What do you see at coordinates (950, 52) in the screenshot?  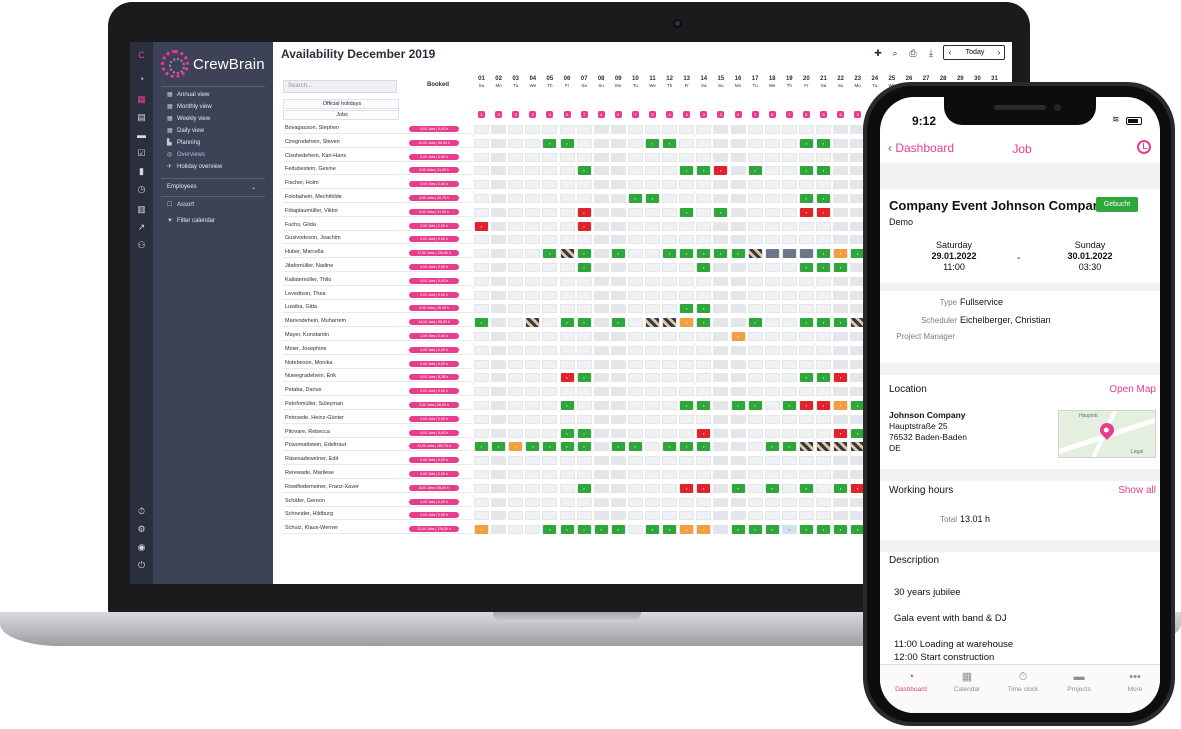 I see `prev-button: ‹` at bounding box center [950, 52].